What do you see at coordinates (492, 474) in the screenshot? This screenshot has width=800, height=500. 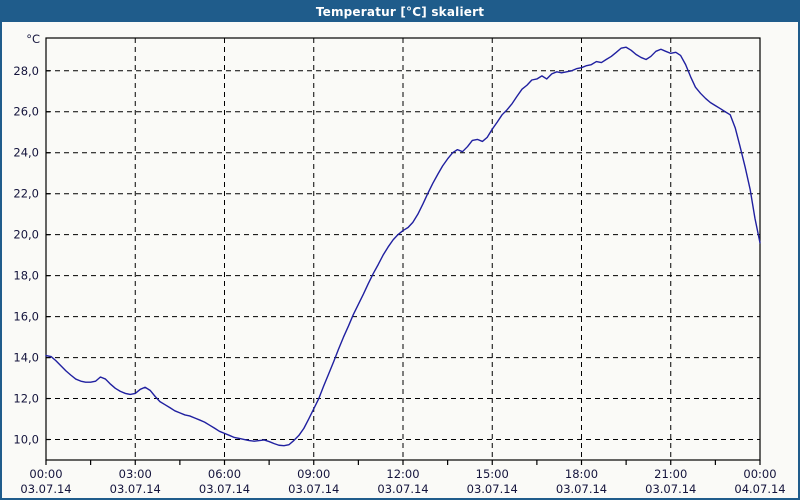 I see `x-tick-time-label: 15:00` at bounding box center [492, 474].